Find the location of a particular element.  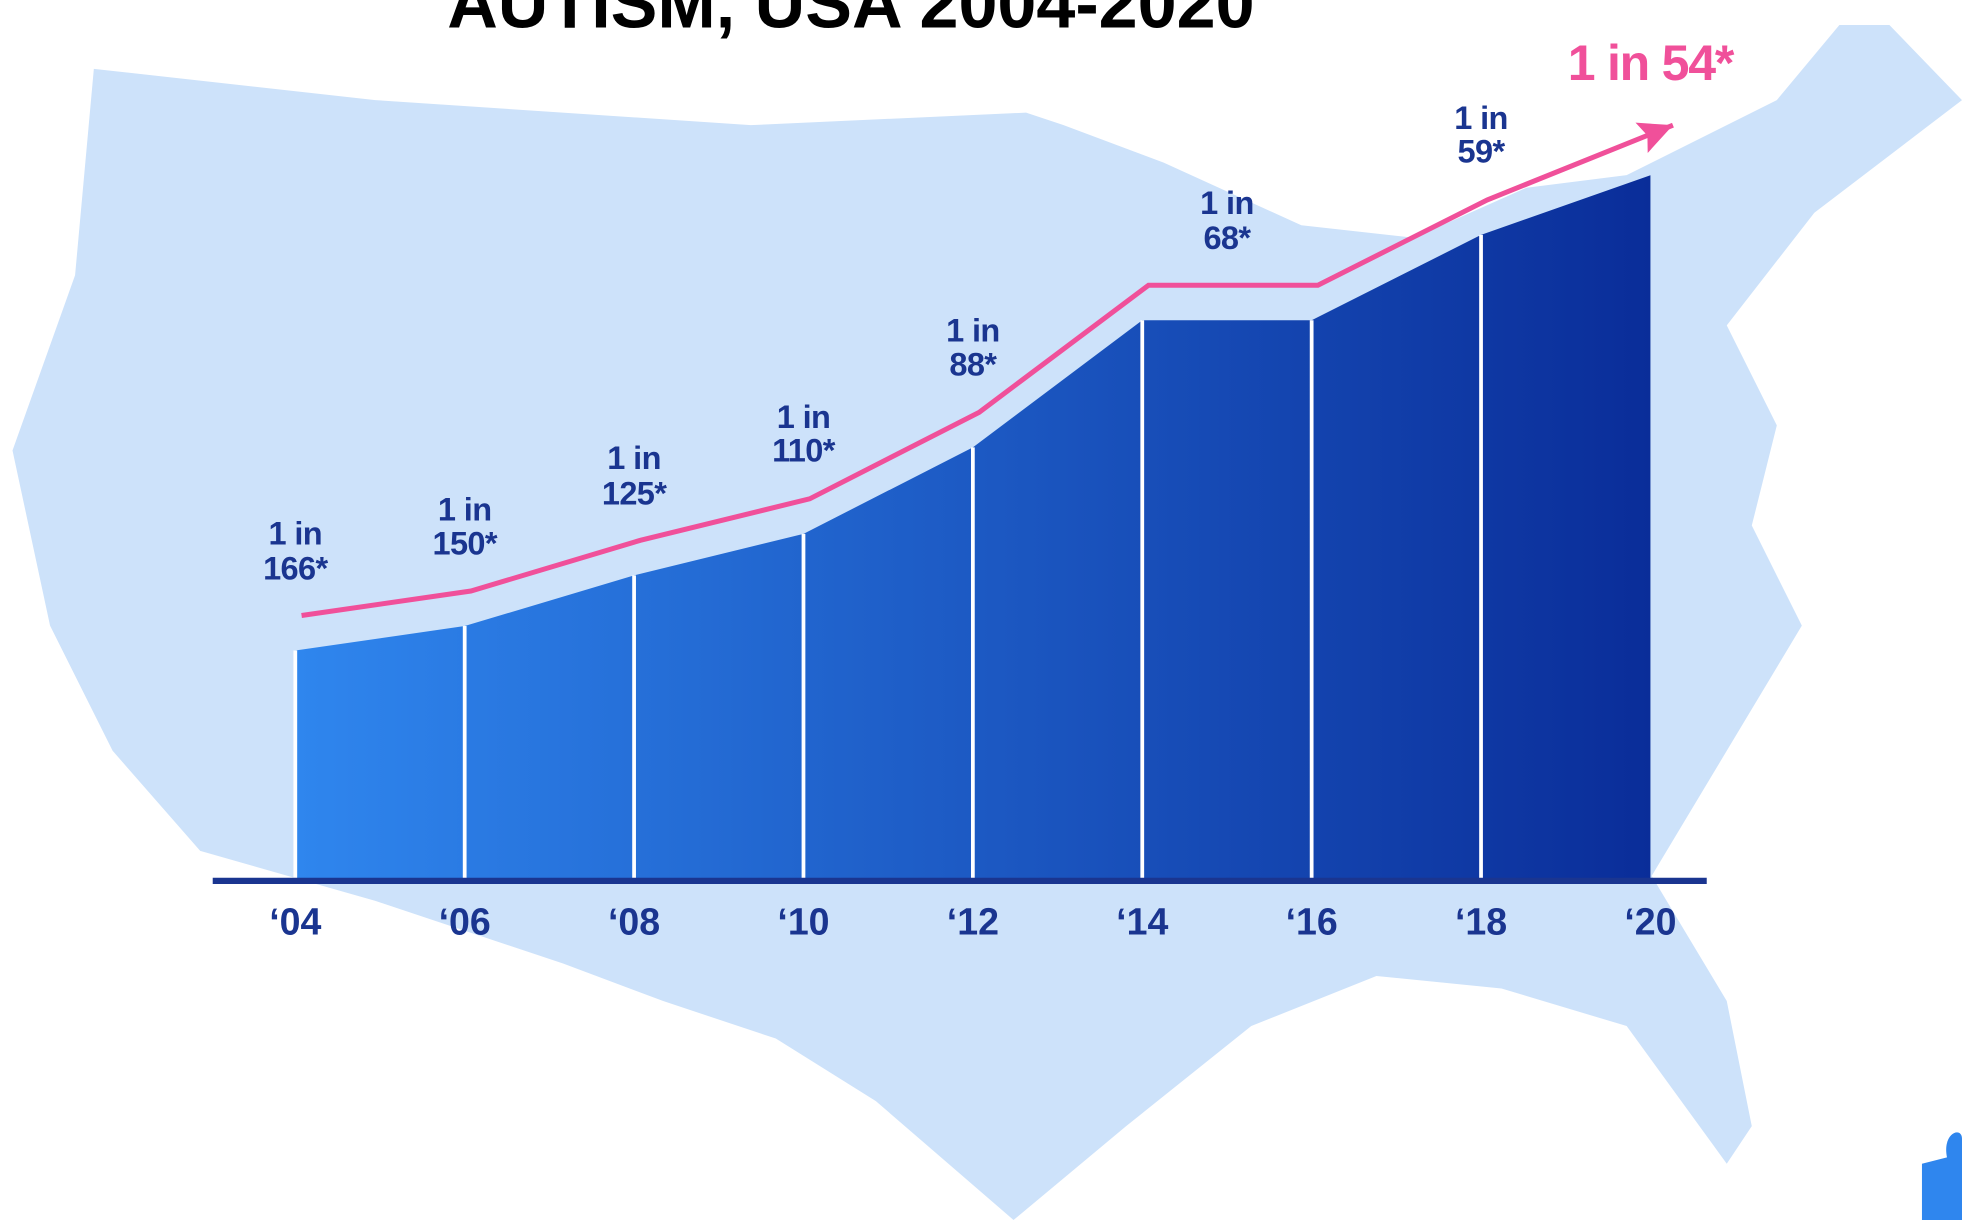

value-label-box: 1 in 59* is located at coordinates (1481, 107).